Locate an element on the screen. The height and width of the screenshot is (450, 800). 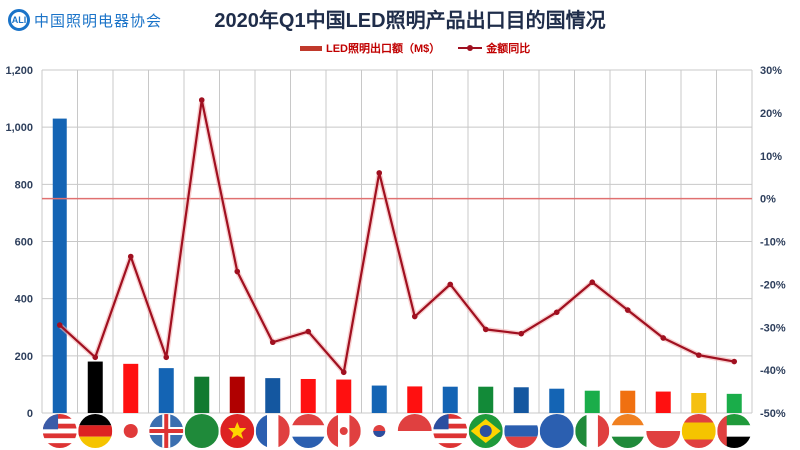
flag-star is located at coordinates (237, 430).